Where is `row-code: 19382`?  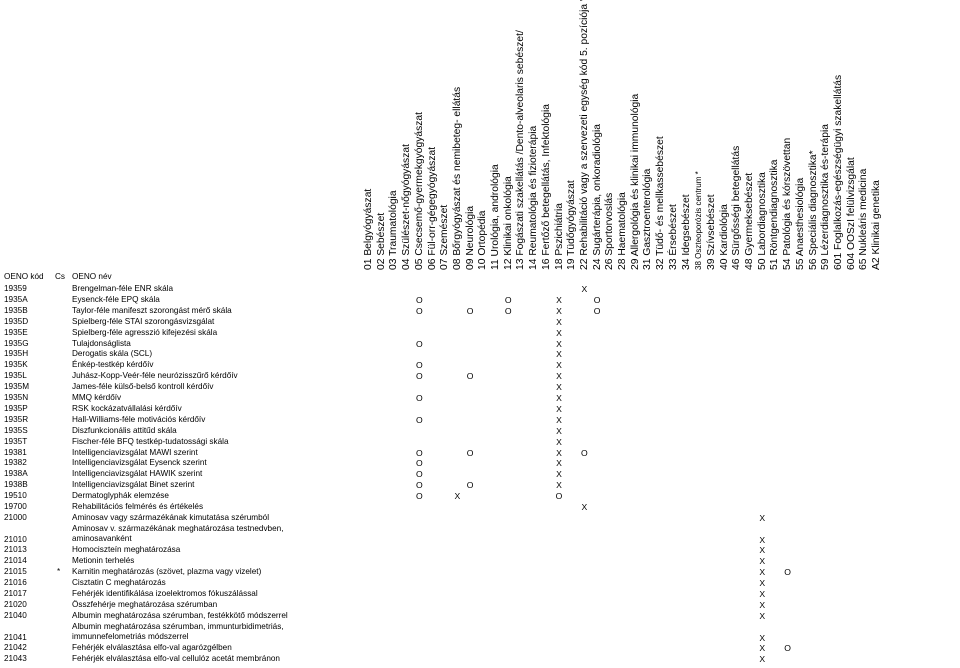 row-code: 19382 is located at coordinates (15, 463).